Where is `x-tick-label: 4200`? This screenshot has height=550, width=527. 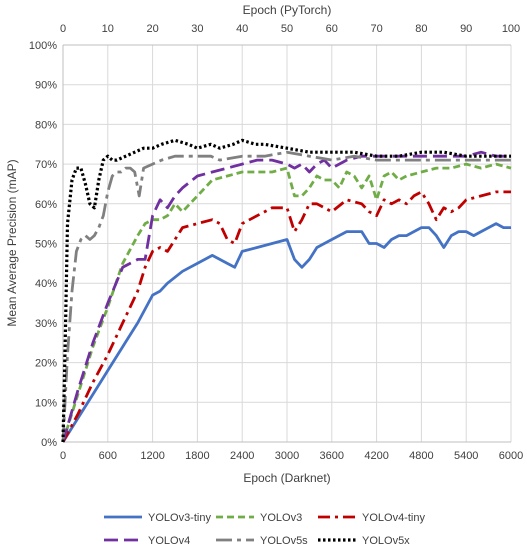
x-tick-label: 4200 is located at coordinates (376, 456).